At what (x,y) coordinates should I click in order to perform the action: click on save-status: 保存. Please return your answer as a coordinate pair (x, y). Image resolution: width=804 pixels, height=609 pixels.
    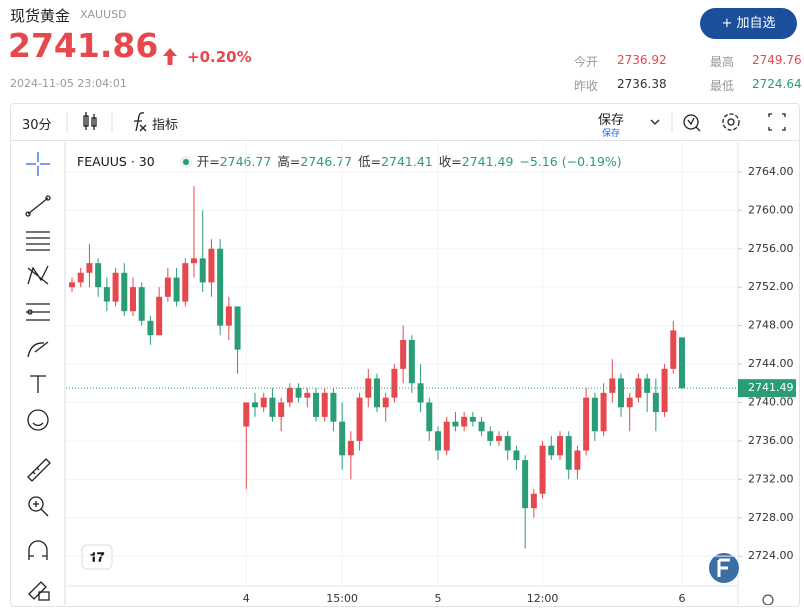
    Looking at the image, I should click on (611, 134).